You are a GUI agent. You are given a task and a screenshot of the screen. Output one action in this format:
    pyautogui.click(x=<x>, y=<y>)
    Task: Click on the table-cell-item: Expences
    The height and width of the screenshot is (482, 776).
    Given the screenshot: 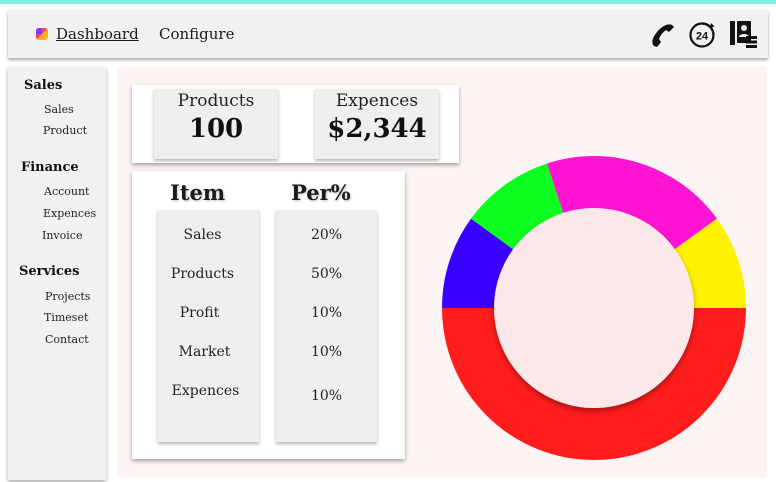 What is the action you would take?
    pyautogui.click(x=205, y=391)
    